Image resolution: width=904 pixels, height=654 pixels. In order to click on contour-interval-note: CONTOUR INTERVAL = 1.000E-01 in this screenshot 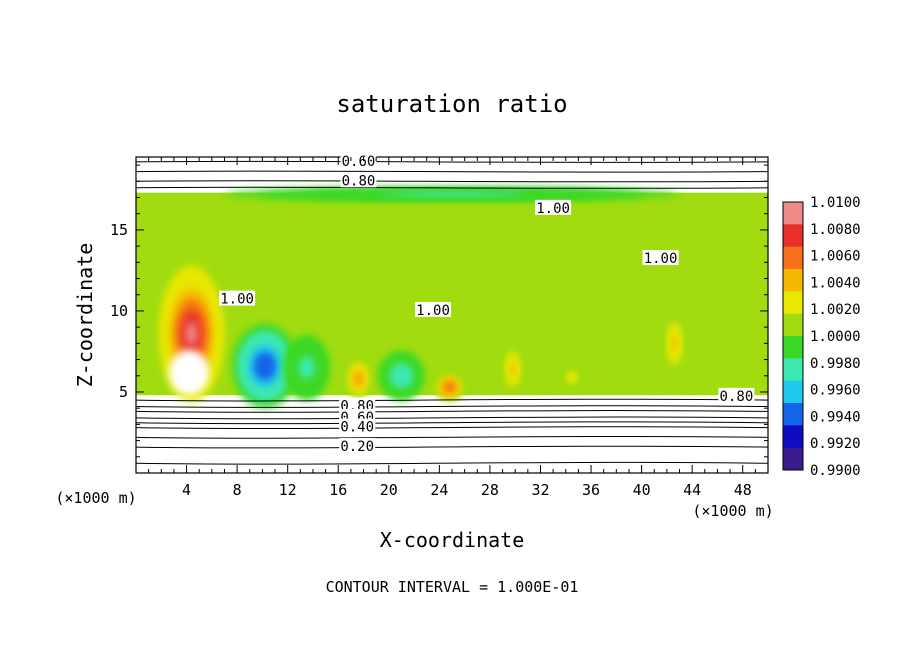, I will do `click(452, 587)`.